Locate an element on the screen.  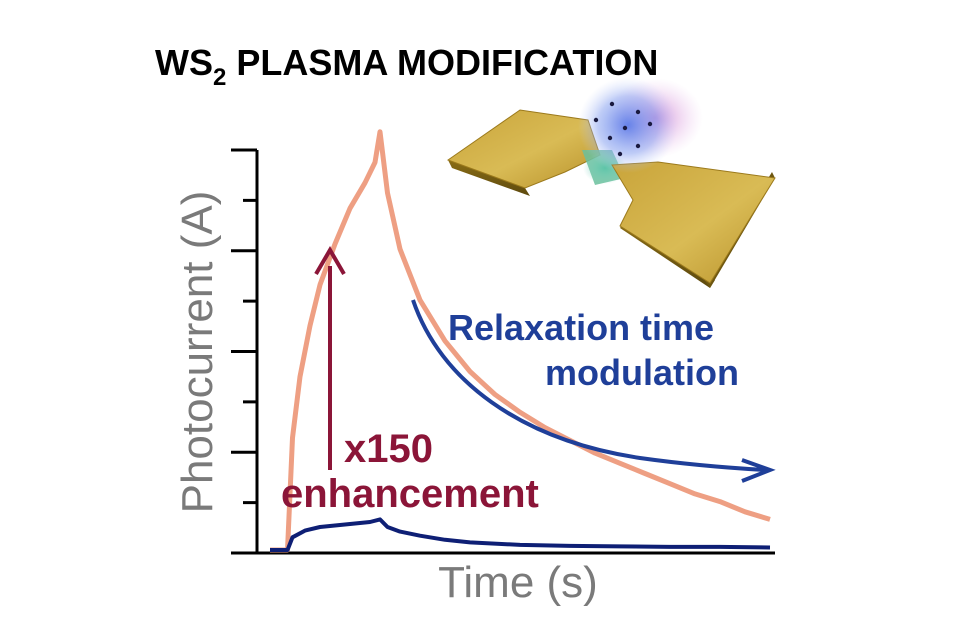
y-ticks is located at coordinates (244, 351).